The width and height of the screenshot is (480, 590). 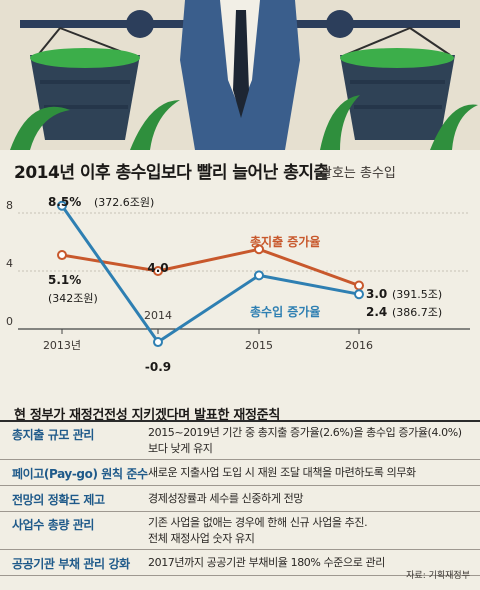 What do you see at coordinates (417, 294) in the screenshot?
I see `data-note: (391.5조)` at bounding box center [417, 294].